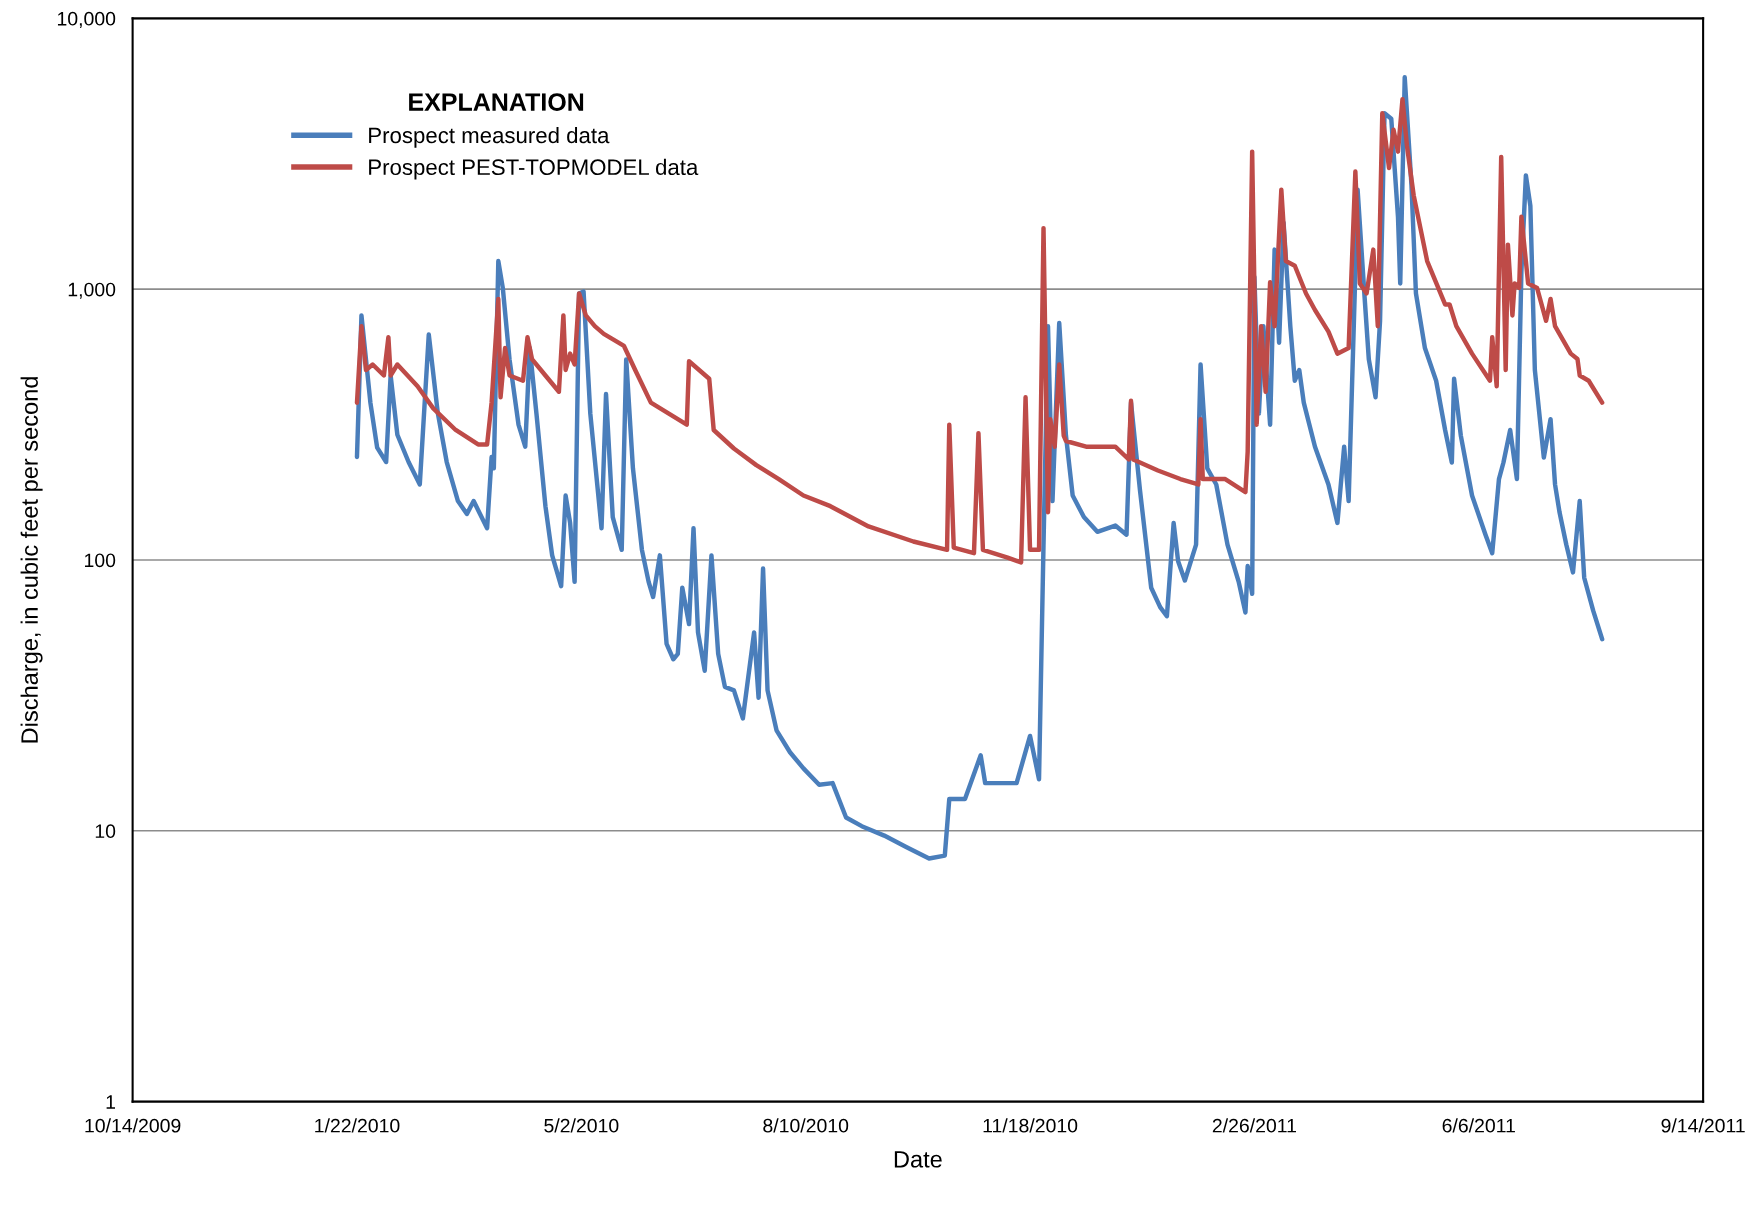 The image size is (1745, 1224). Describe the element at coordinates (31, 560) in the screenshot. I see `y-axis-title: Discharge, in cubic feet per second` at that location.